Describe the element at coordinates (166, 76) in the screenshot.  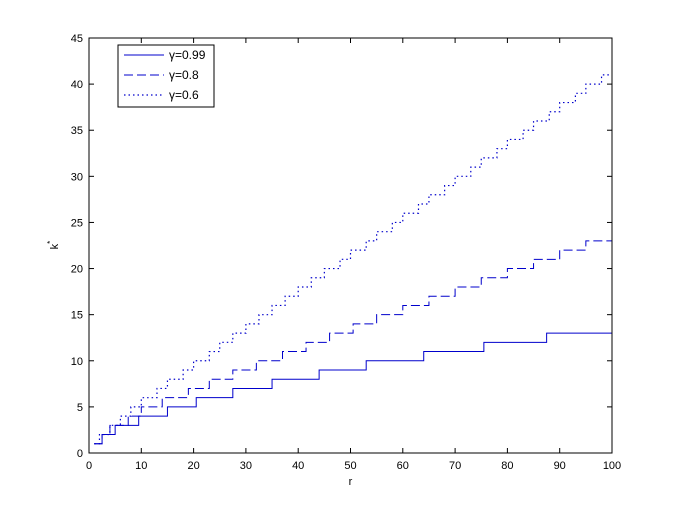
I see `legend: γ=0.99 γ=0.8 γ=0.6` at that location.